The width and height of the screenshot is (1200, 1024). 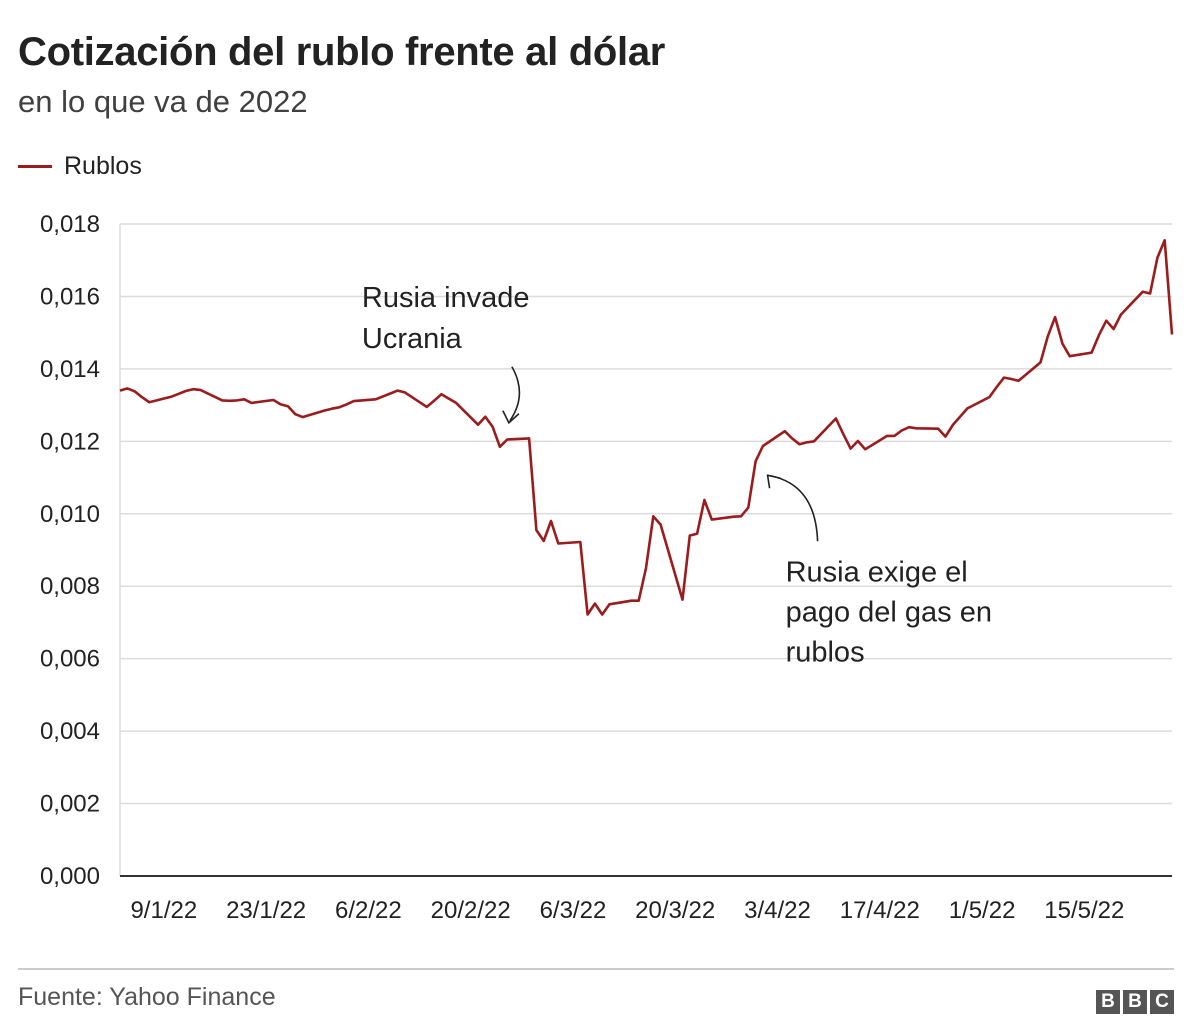 I want to click on source-note: Fuente: Yahoo Finance, so click(x=147, y=997).